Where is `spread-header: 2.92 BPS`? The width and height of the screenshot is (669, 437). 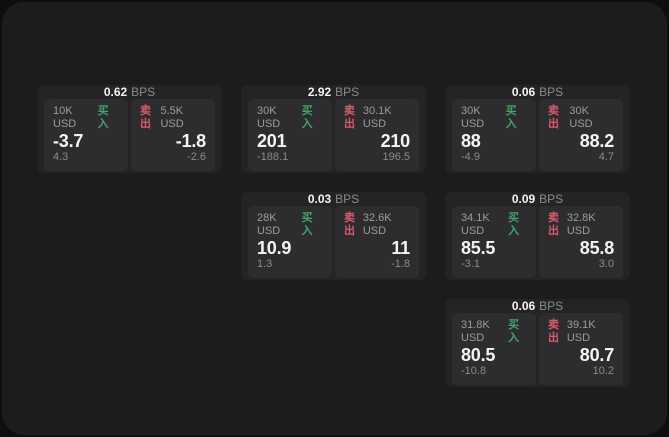 spread-header: 2.92 BPS is located at coordinates (333, 92).